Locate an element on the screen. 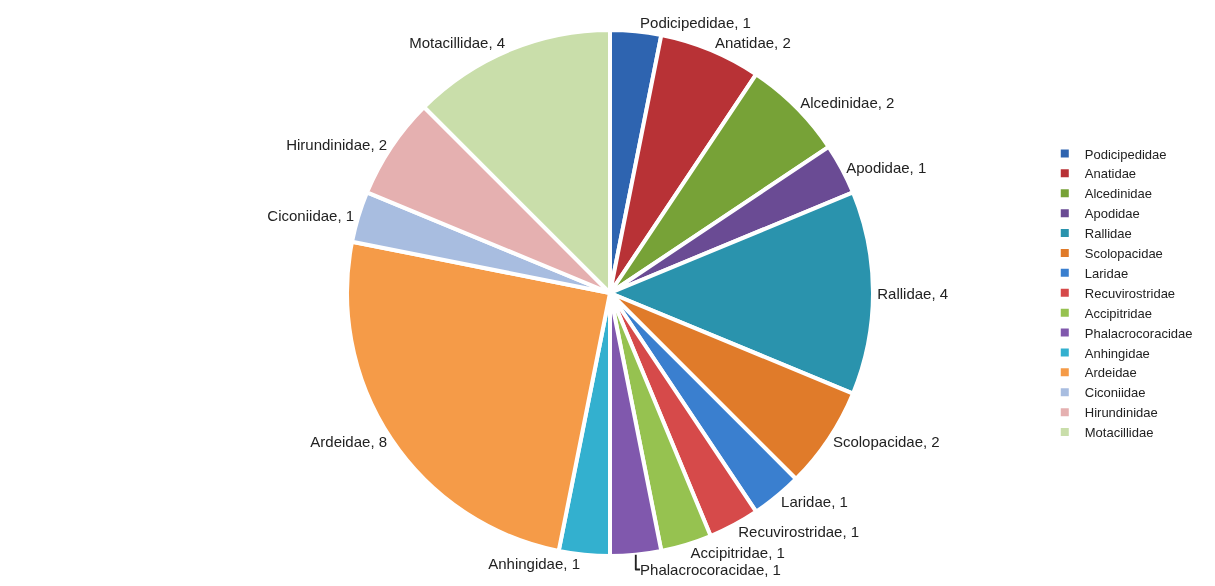 The image size is (1215, 586). data-label: Apodidae, 1 is located at coordinates (886, 167).